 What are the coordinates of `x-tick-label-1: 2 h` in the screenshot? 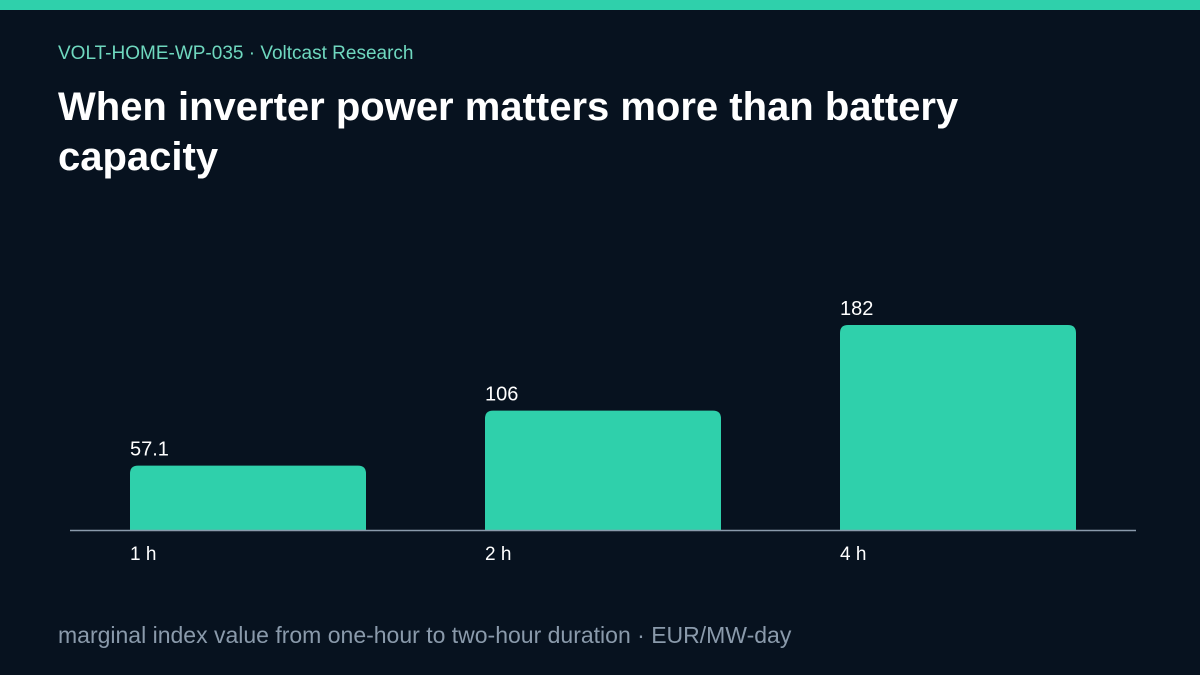 It's located at (498, 554).